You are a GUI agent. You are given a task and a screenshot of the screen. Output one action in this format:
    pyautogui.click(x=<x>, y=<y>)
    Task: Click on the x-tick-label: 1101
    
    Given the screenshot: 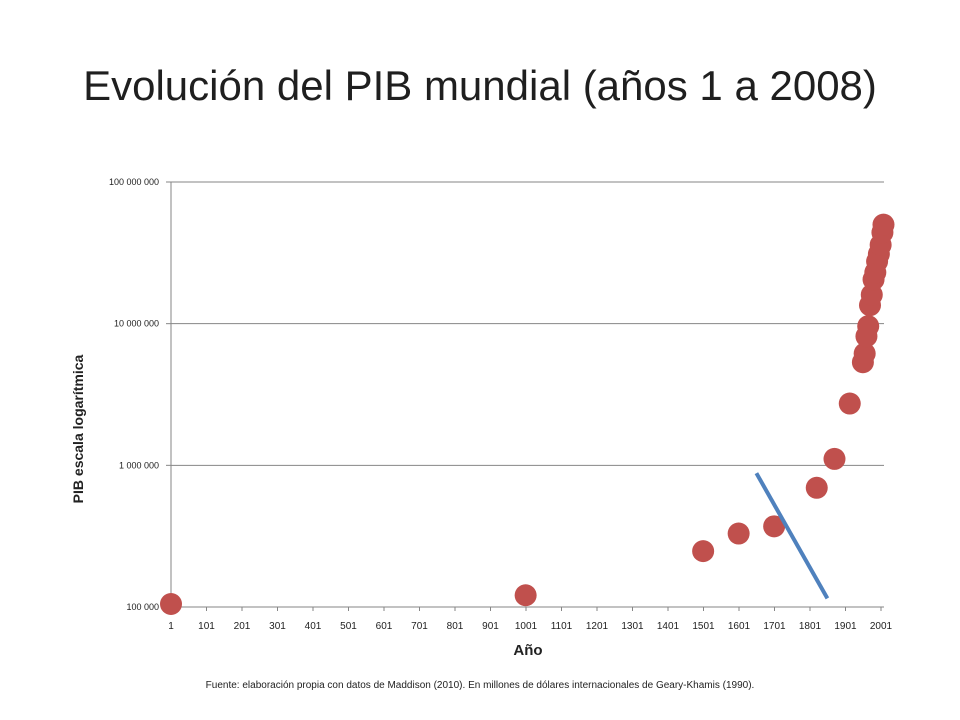 What is the action you would take?
    pyautogui.click(x=562, y=626)
    